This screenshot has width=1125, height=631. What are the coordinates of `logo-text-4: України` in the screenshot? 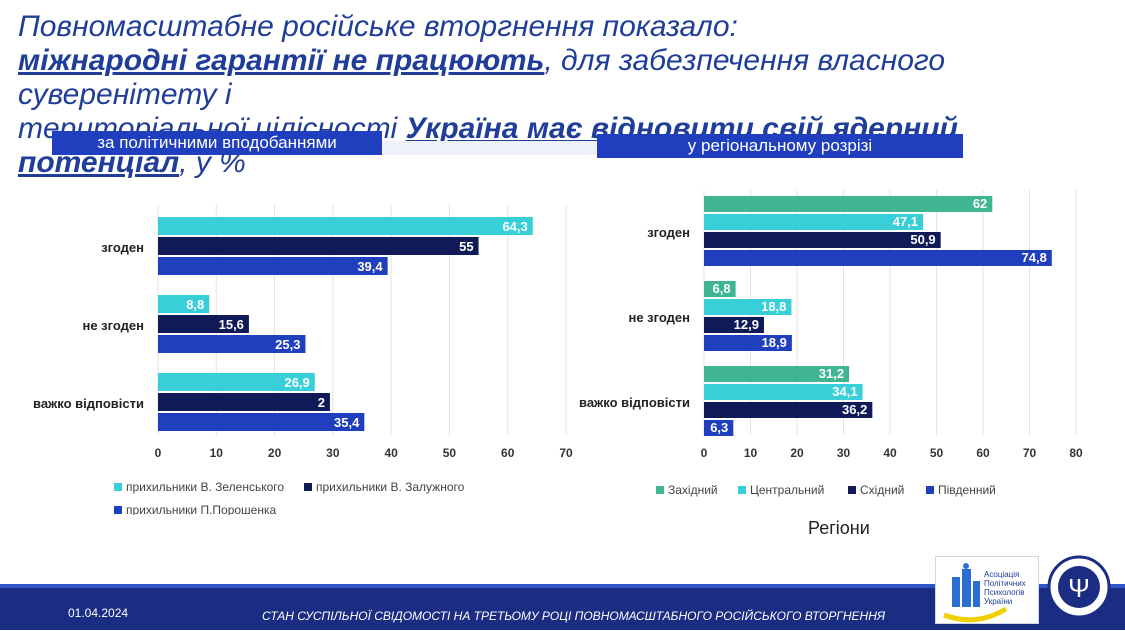 It's located at (998, 601).